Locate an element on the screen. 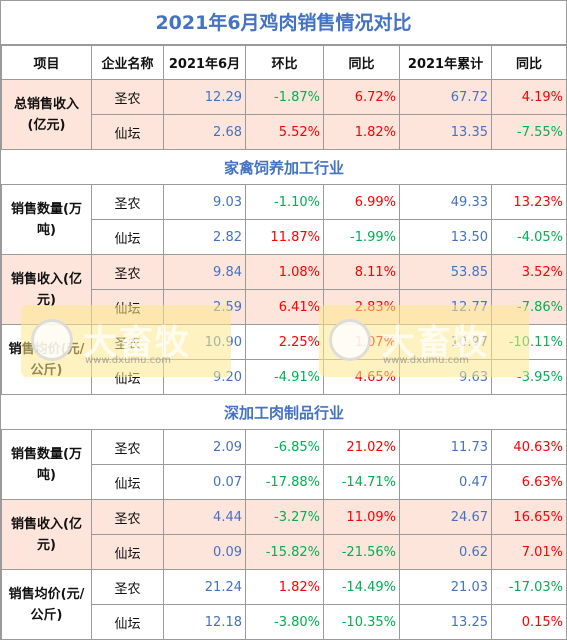 This screenshot has height=640, width=567. table-row: 仙坛 2.82 11.87% -1.99% 13.50 -4.05% is located at coordinates (284, 237).